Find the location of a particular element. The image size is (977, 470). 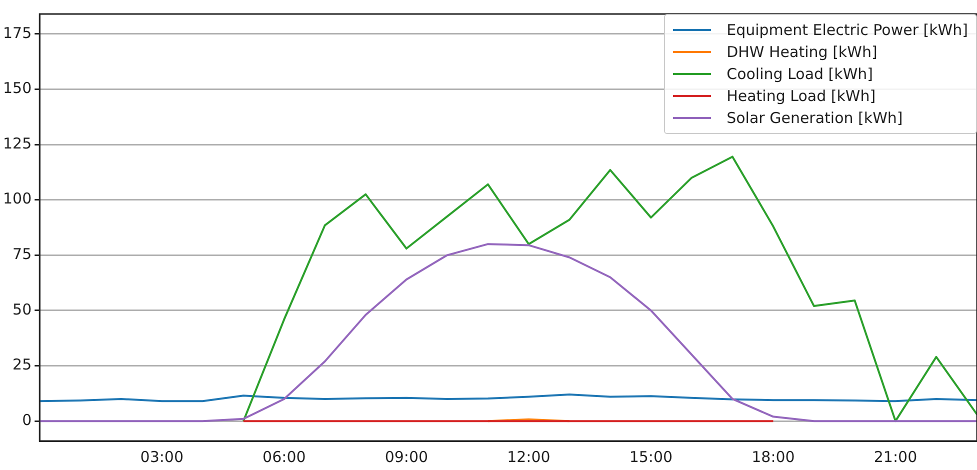

x-tick-label: 06:00 is located at coordinates (284, 457).